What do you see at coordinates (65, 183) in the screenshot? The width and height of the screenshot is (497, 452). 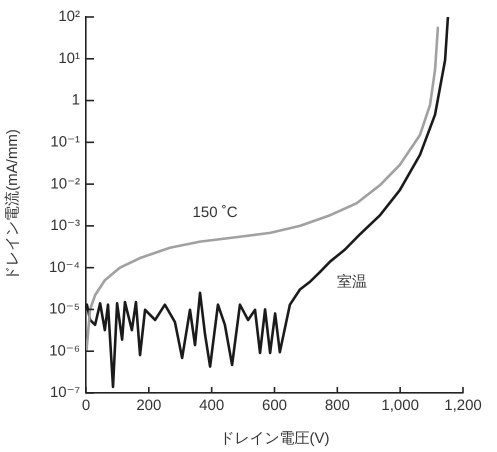 I see `y-tick-label: 10⁻²` at bounding box center [65, 183].